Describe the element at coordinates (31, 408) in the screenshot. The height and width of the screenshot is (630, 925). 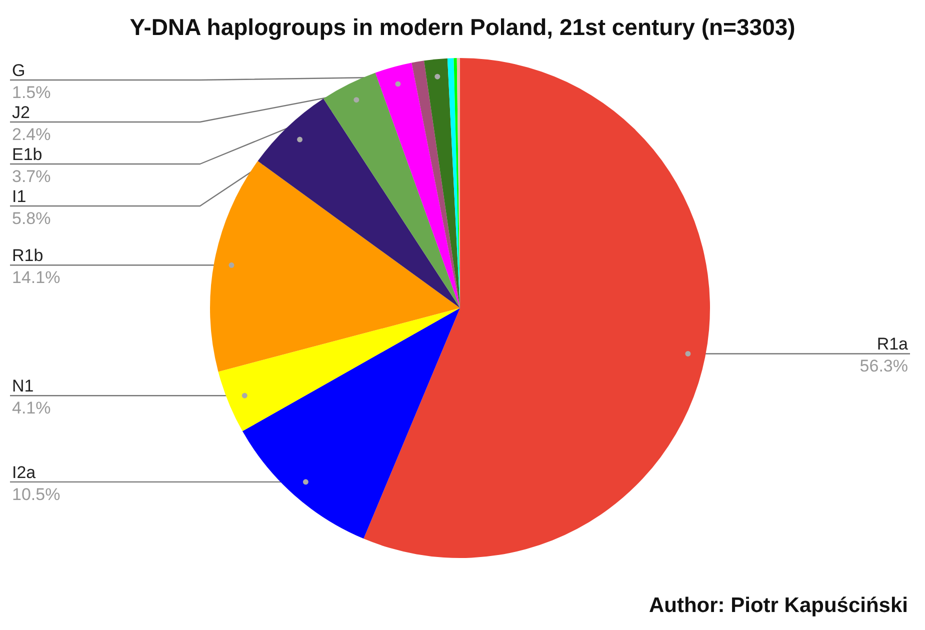
I see `data-label: 4.1%` at that location.